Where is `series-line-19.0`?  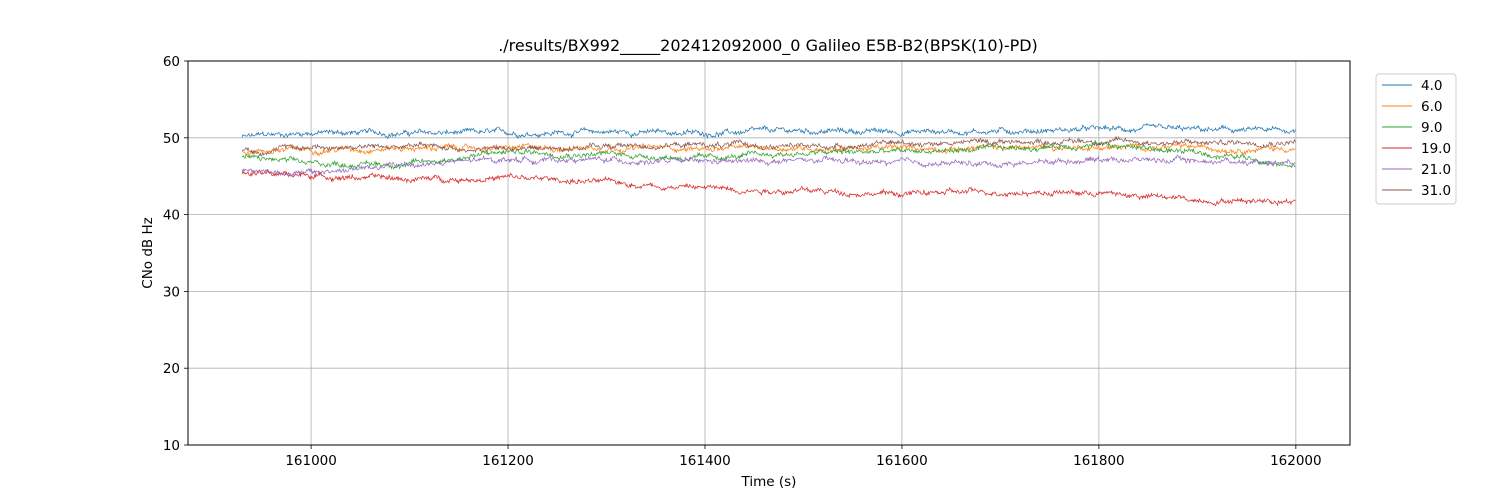
series-line-19.0 is located at coordinates (768, 188).